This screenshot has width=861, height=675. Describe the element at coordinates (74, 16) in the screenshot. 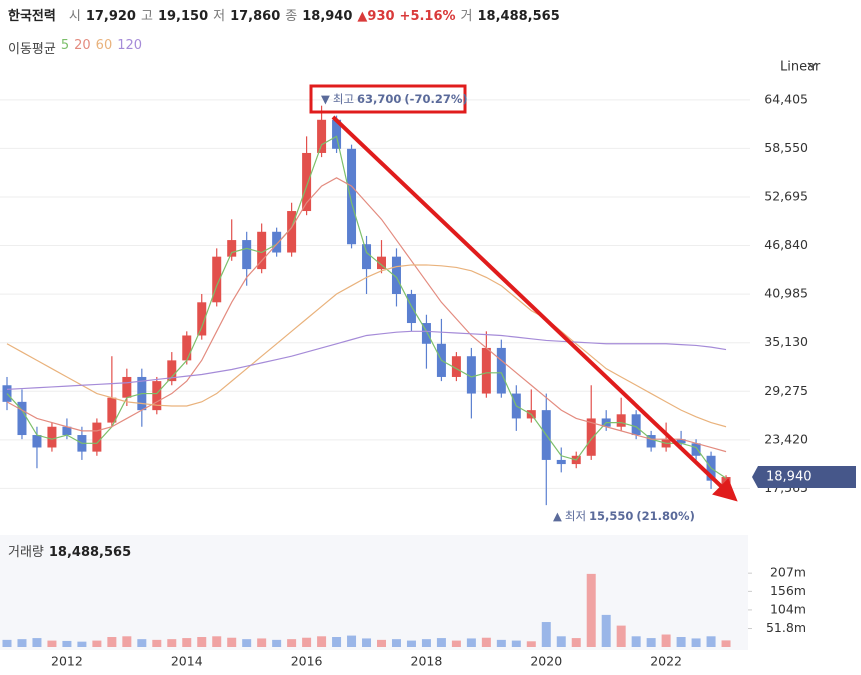

I see `open-label: 시` at that location.